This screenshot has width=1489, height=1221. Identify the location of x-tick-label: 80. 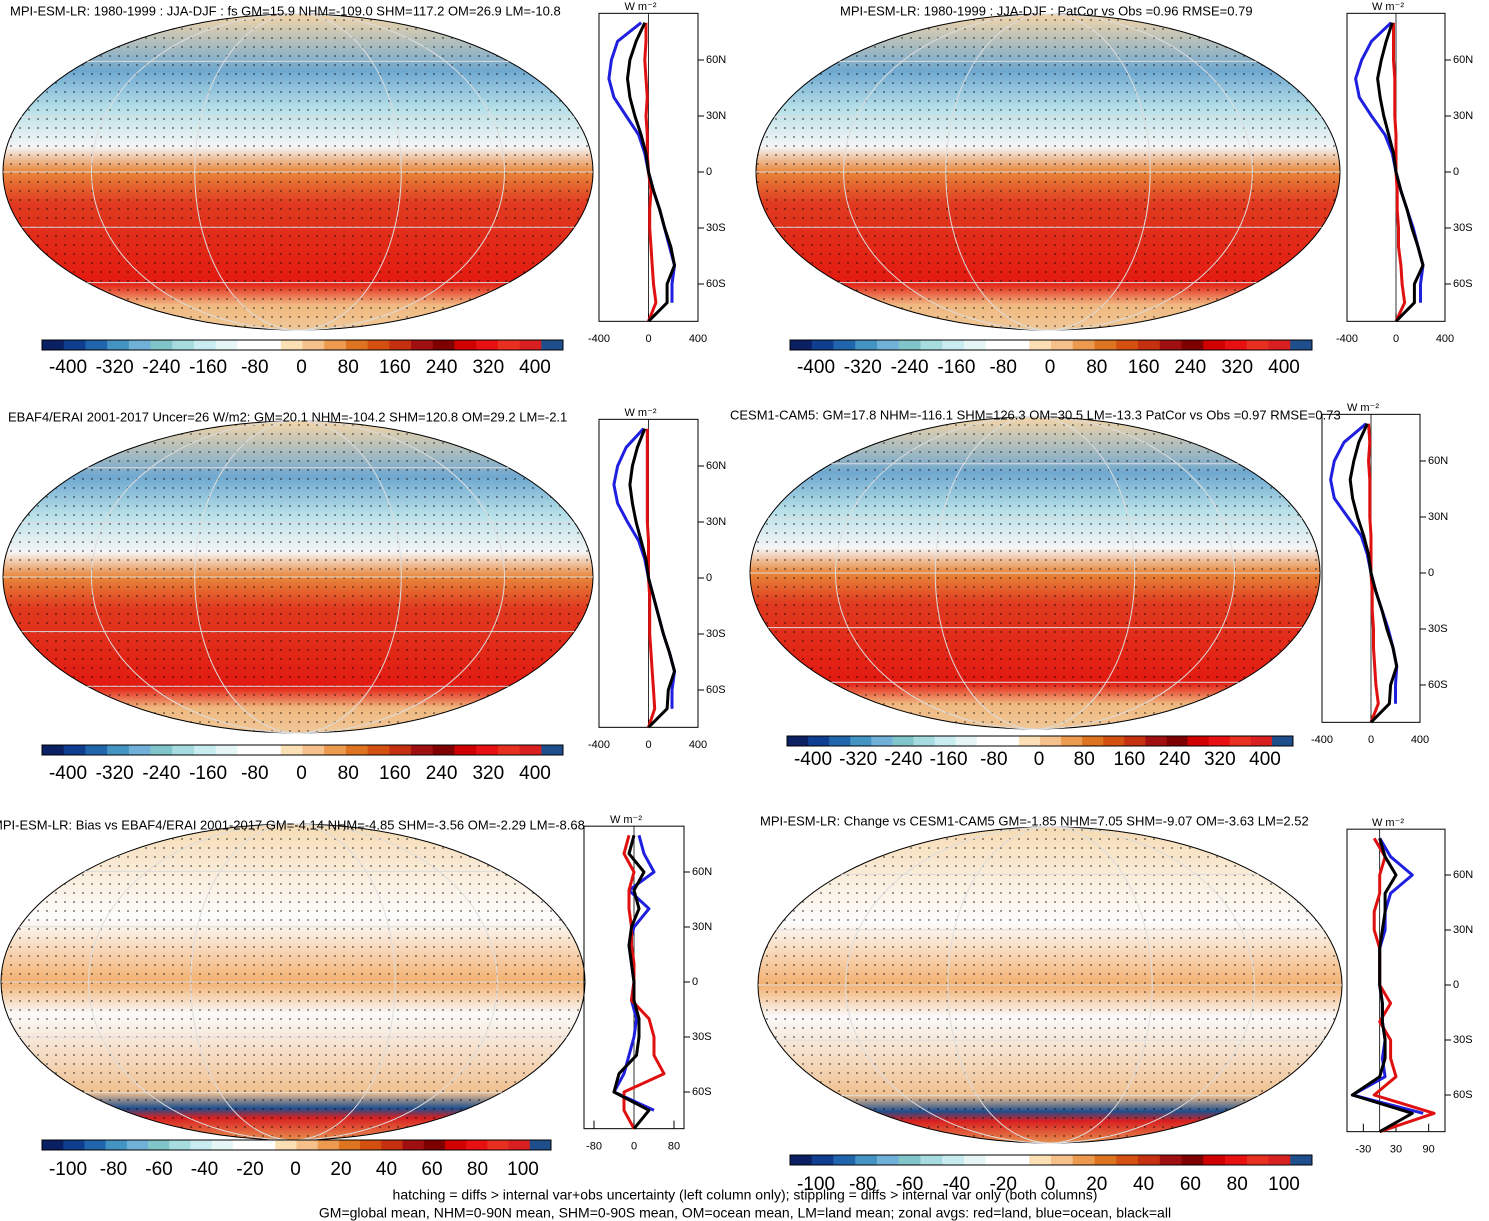
(674, 1147).